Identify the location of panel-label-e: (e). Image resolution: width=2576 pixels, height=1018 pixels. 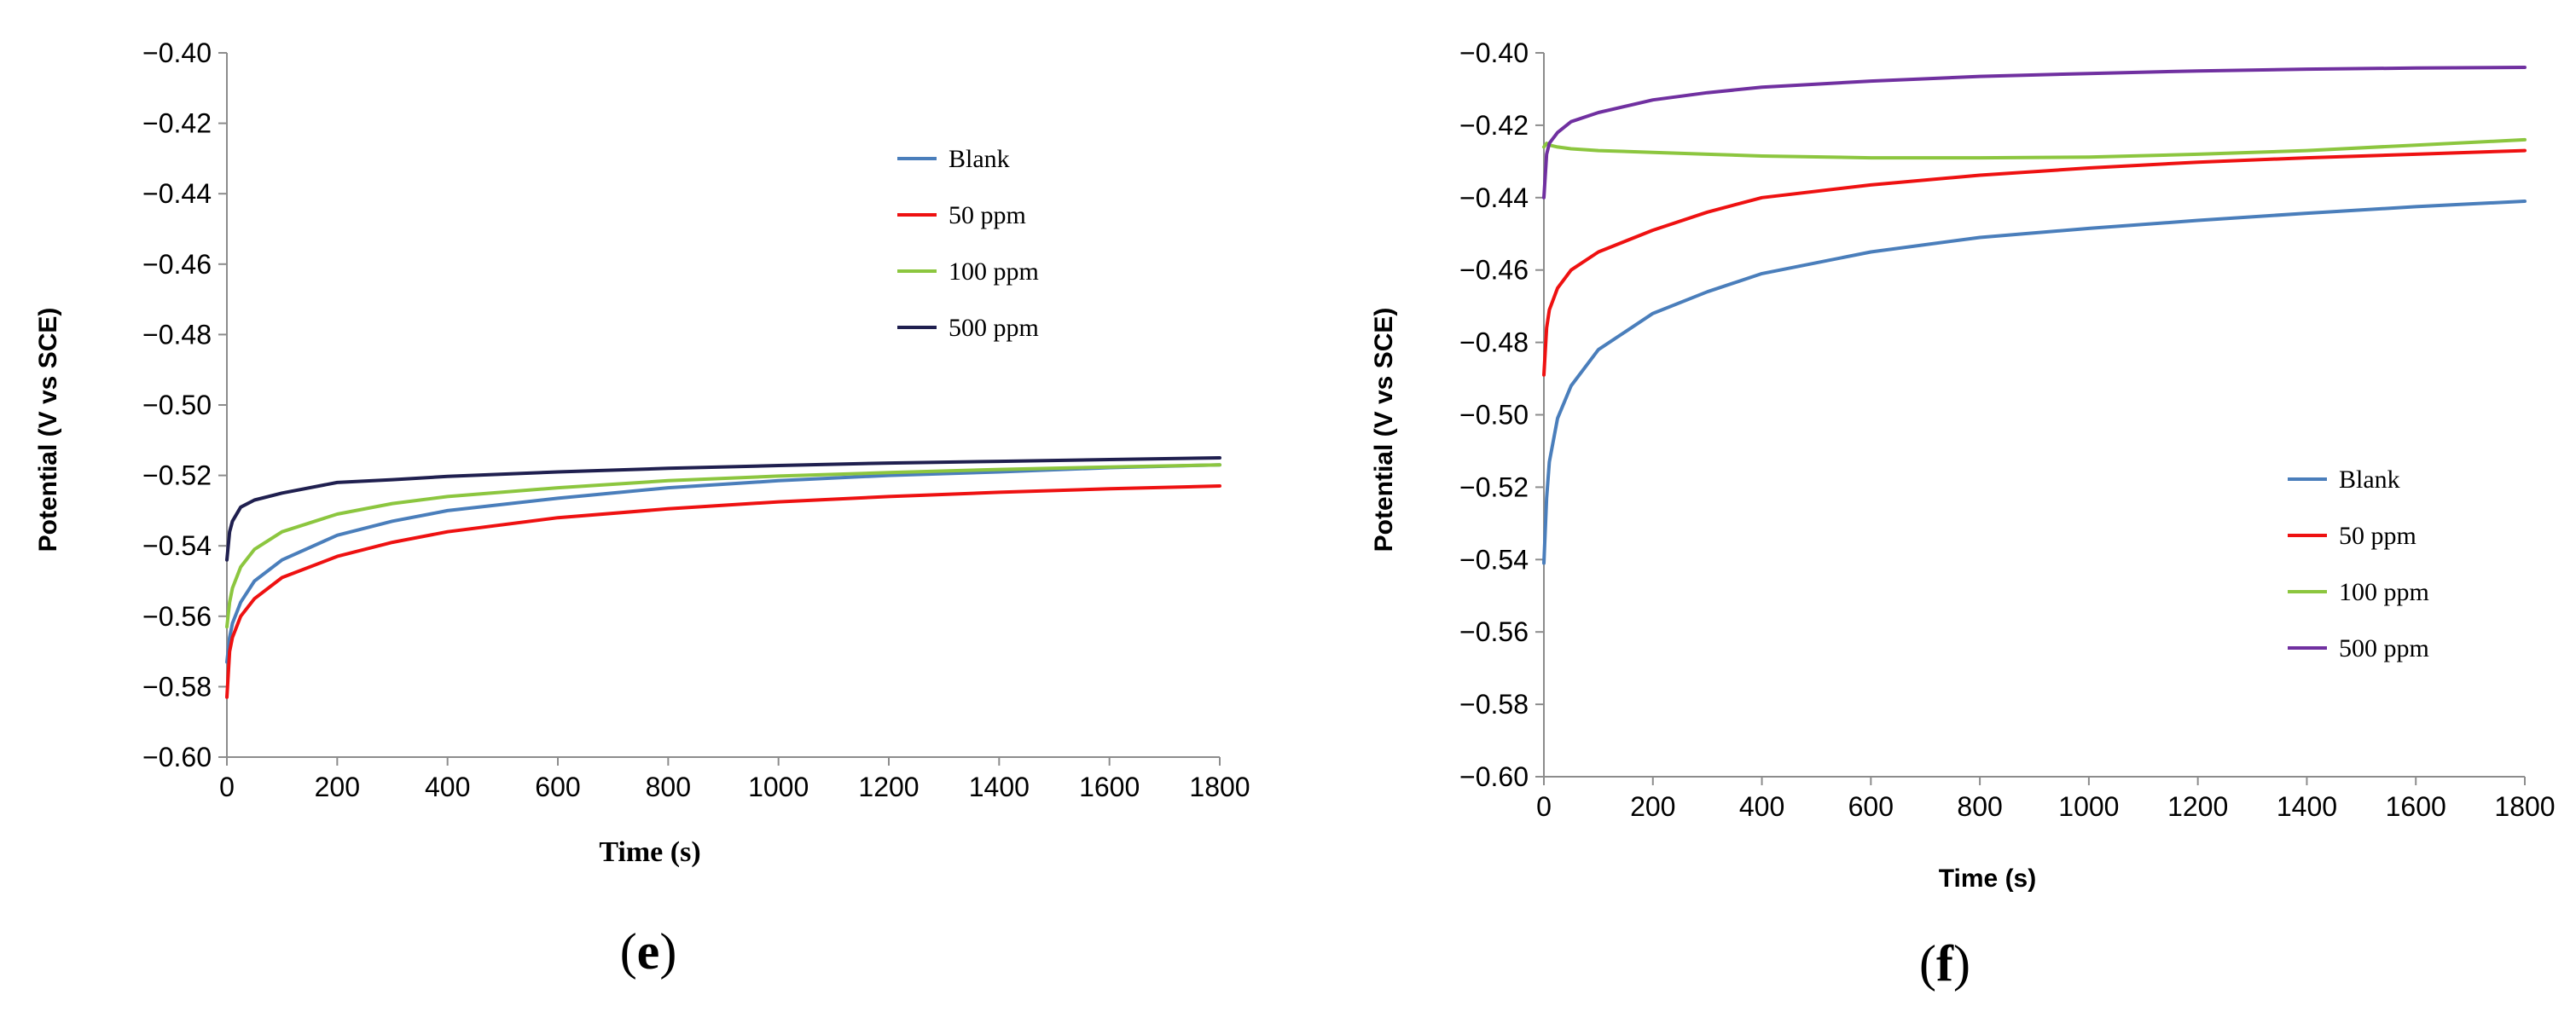
(648, 952).